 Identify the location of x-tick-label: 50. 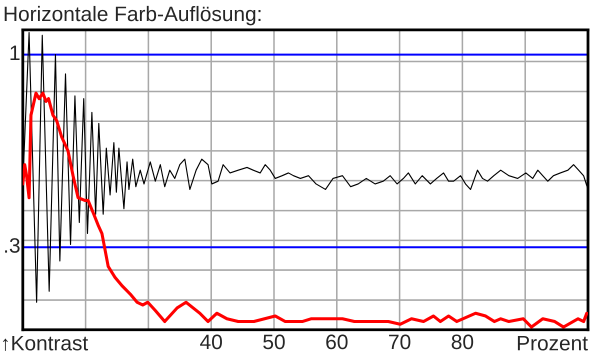
(274, 342).